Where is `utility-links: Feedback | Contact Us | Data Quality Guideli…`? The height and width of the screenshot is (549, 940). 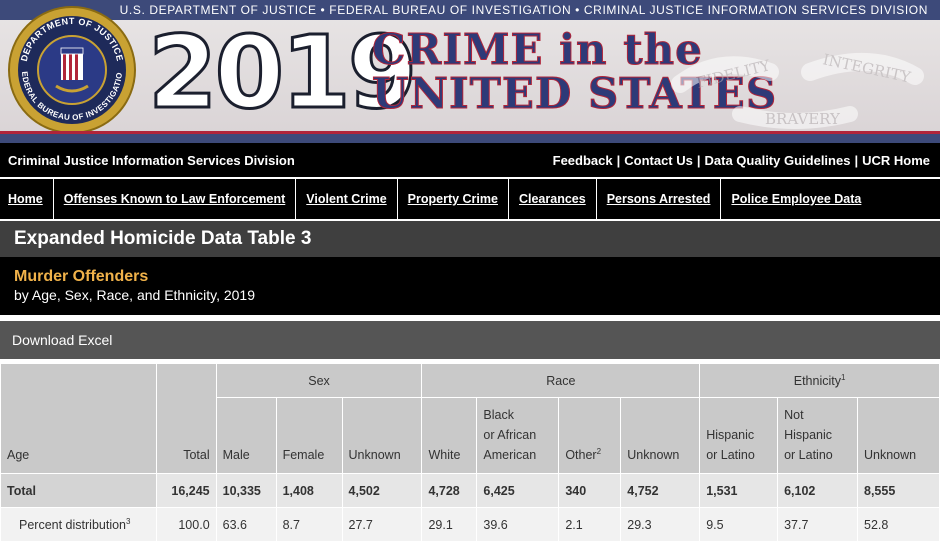
utility-links: Feedback | Contact Us | Data Quality Guideli… is located at coordinates (741, 160).